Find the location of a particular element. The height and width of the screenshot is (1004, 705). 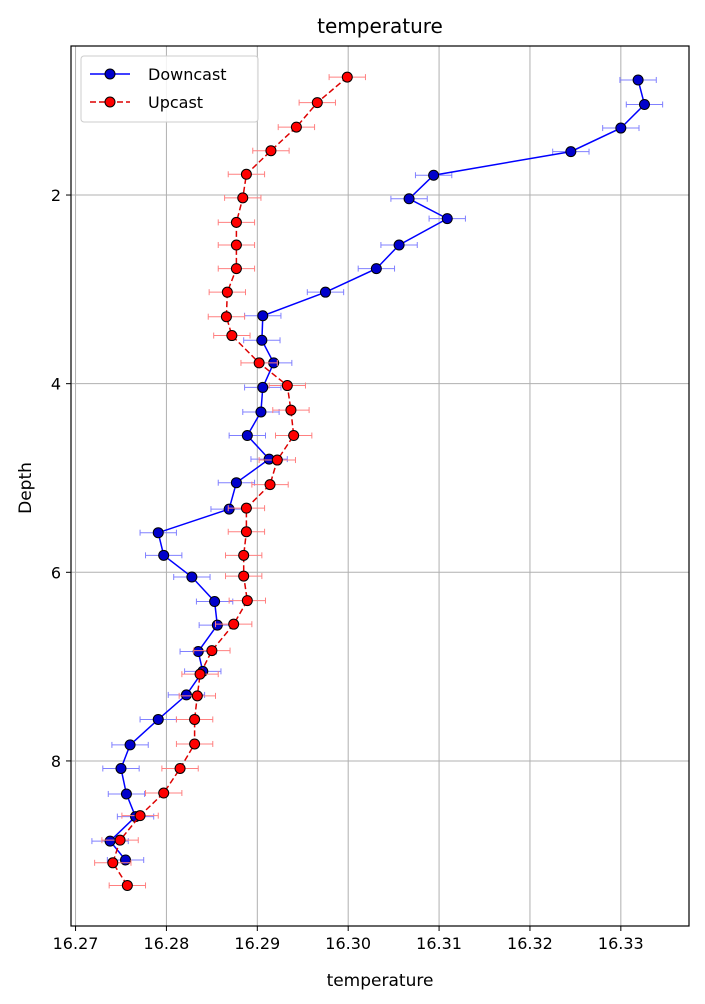

y-tick-label: 2 is located at coordinates (56, 195).